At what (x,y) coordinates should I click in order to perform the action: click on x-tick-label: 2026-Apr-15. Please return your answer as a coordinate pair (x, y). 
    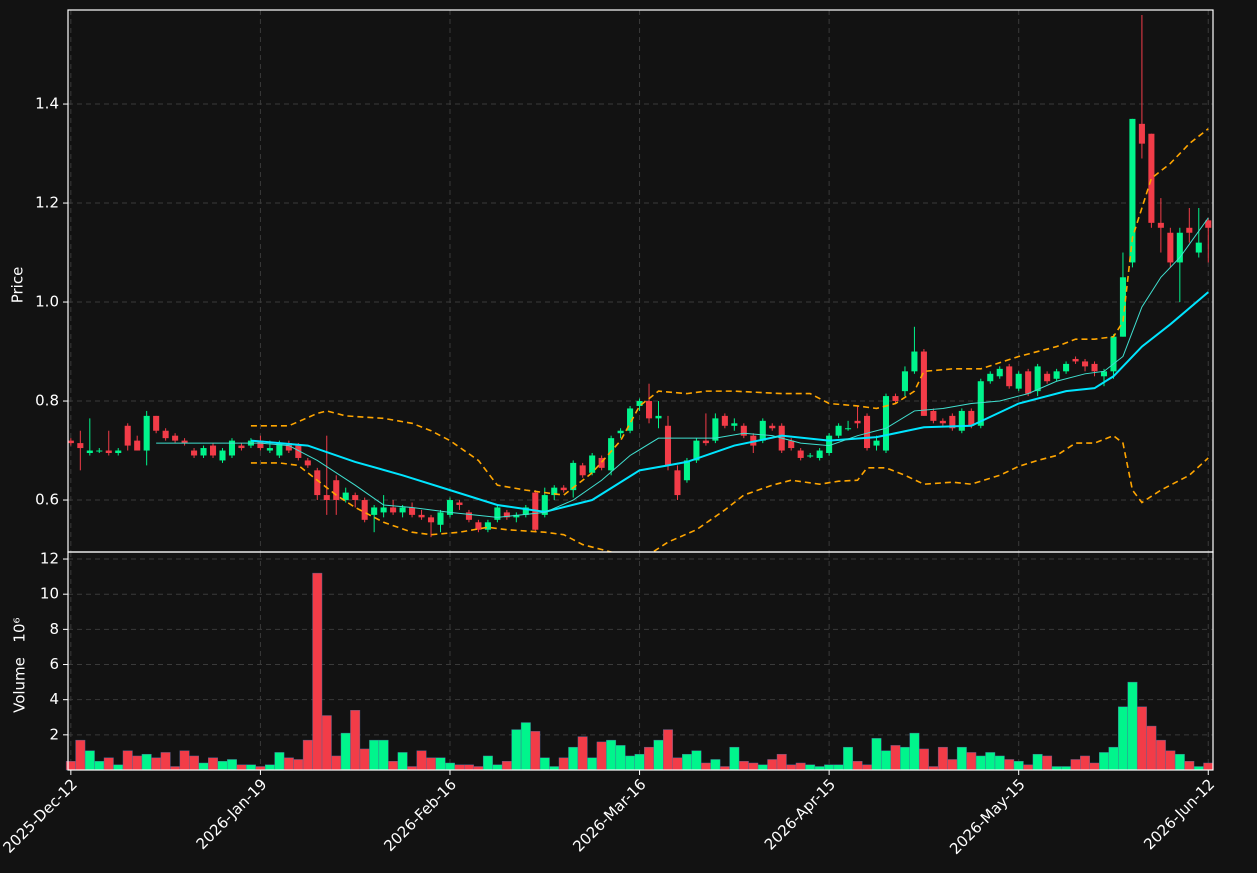
    Looking at the image, I should click on (800, 814).